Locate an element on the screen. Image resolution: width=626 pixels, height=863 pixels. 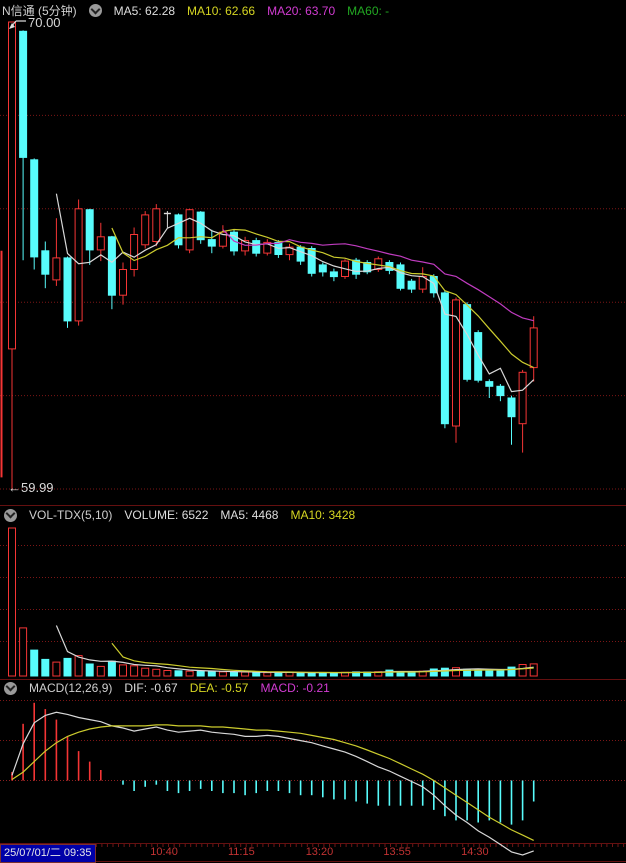
volume-indicator-title: VOL-TDX(5,10) is located at coordinates (71, 515).